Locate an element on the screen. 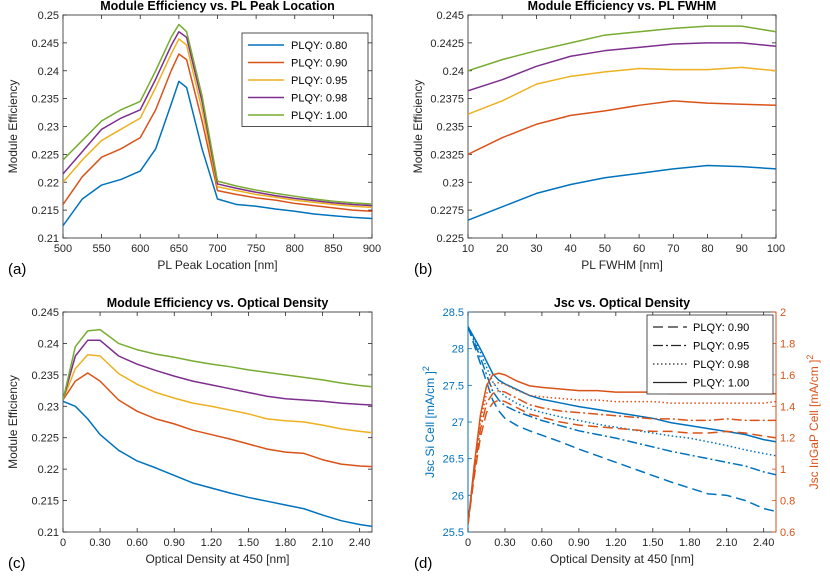  x-tick-label-a: 700 is located at coordinates (217, 249).